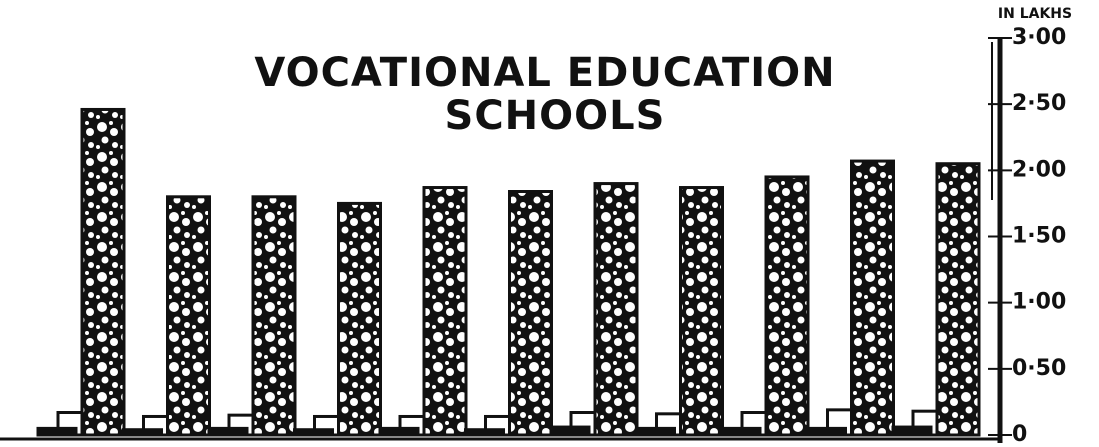 This screenshot has width=1099, height=447. Describe the element at coordinates (544, 73) in the screenshot. I see `chart-title: VOCATIONAL EDUCATION` at that location.